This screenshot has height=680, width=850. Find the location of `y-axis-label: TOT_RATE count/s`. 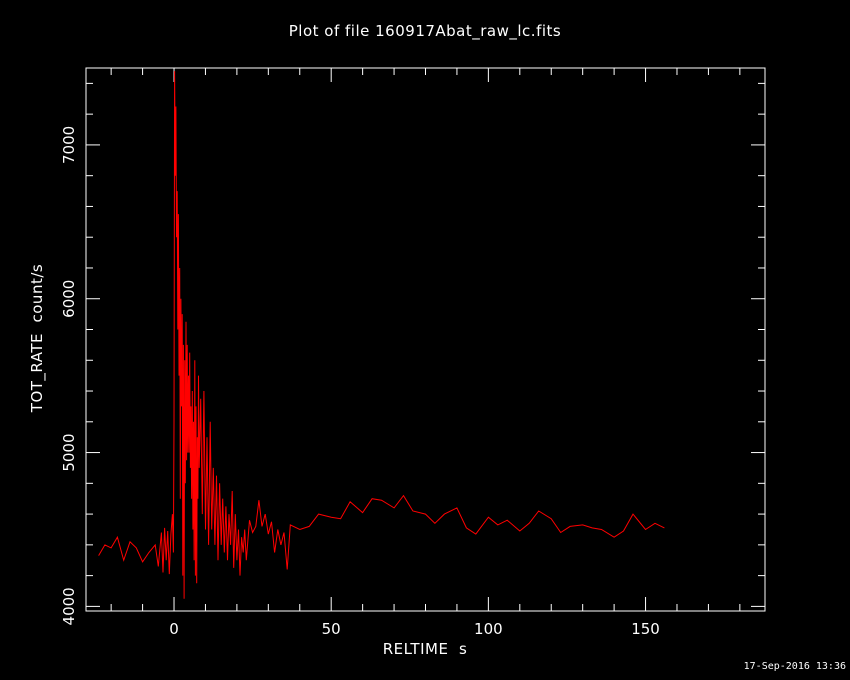

y-axis-label: TOT_RATE count/s is located at coordinates (37, 338).